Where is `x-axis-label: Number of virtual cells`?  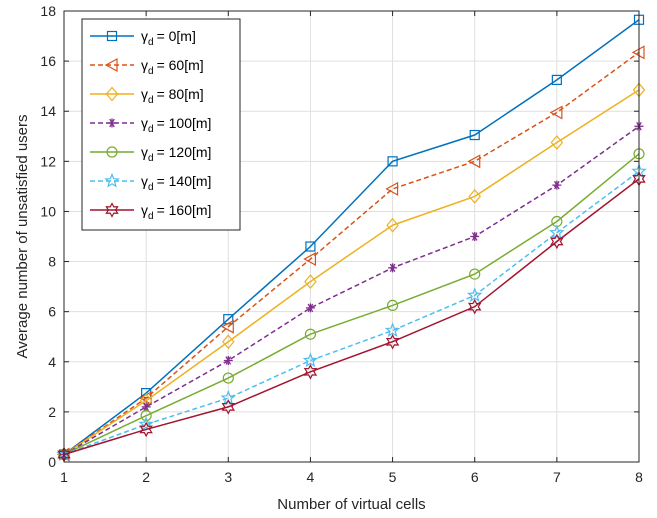
x-axis-label: Number of virtual cells is located at coordinates (351, 504).